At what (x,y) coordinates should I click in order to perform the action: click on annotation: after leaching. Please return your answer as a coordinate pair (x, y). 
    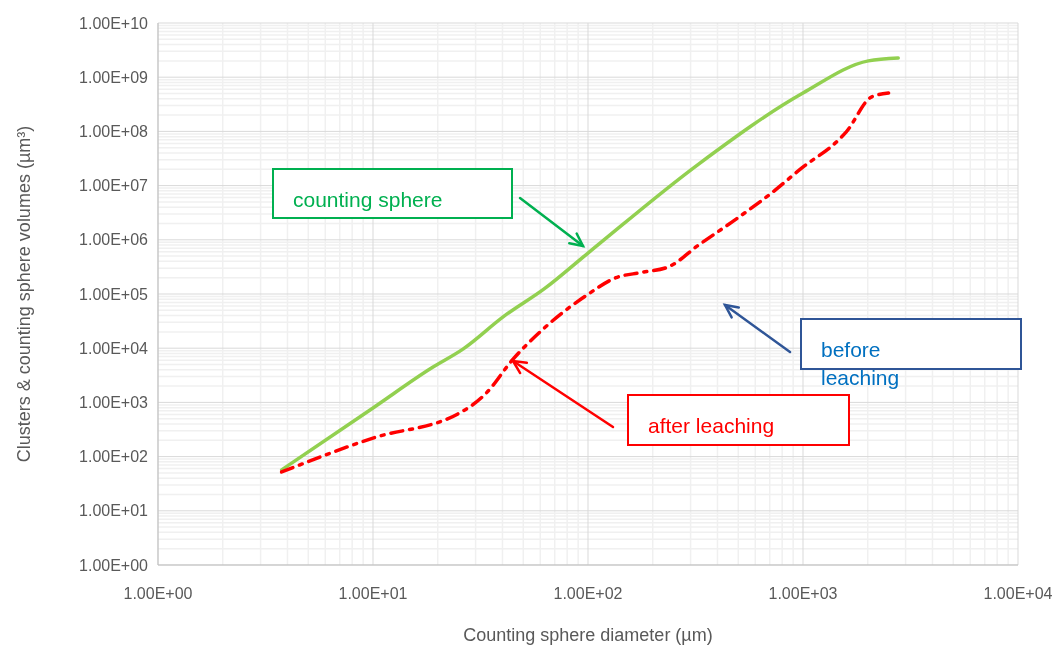
    Looking at the image, I should click on (711, 425).